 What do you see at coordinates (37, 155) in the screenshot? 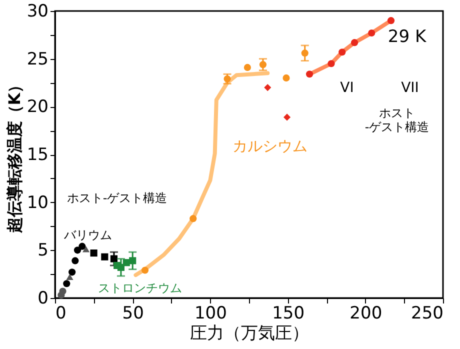
I see `y-tick-label: 15` at bounding box center [37, 155].